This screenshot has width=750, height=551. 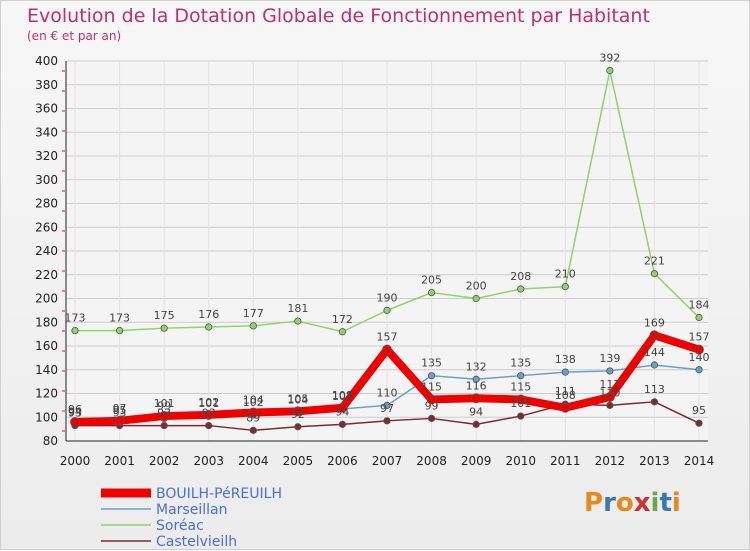 I want to click on data-label: 132, so click(x=476, y=366).